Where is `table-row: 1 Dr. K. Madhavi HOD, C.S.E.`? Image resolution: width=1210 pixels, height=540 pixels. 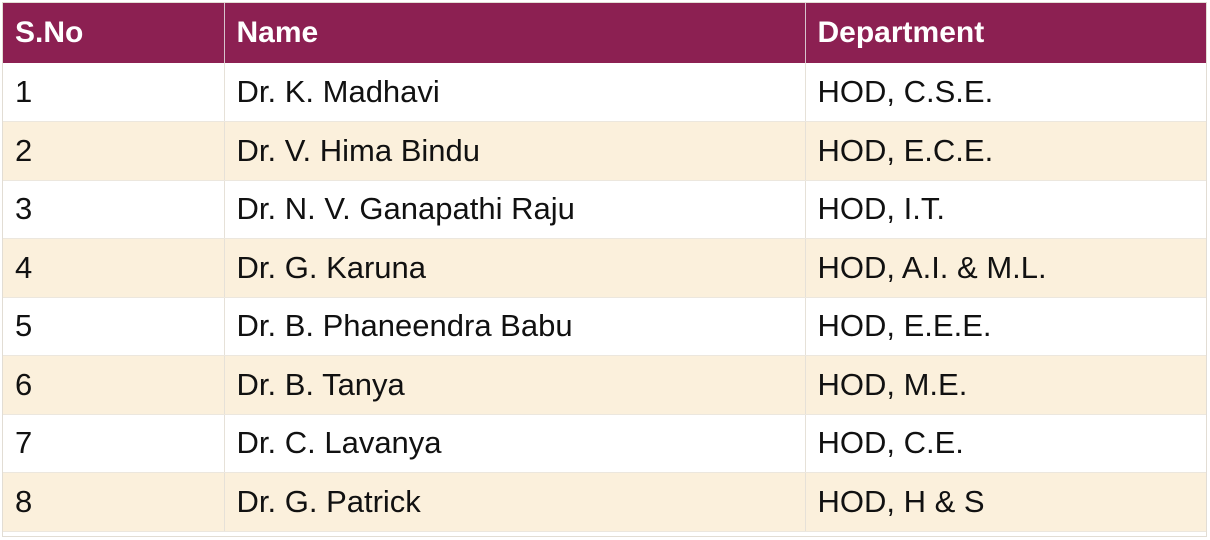
table-row: 1 Dr. K. Madhavi HOD, C.S.E. is located at coordinates (605, 92).